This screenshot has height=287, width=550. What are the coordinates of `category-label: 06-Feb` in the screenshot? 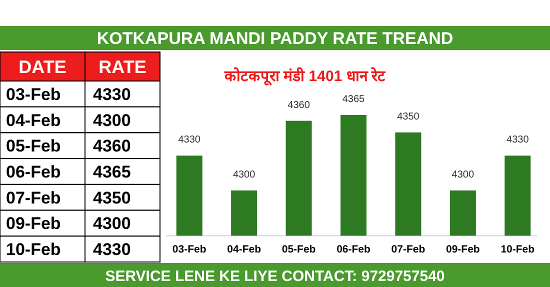 It's located at (33, 172).